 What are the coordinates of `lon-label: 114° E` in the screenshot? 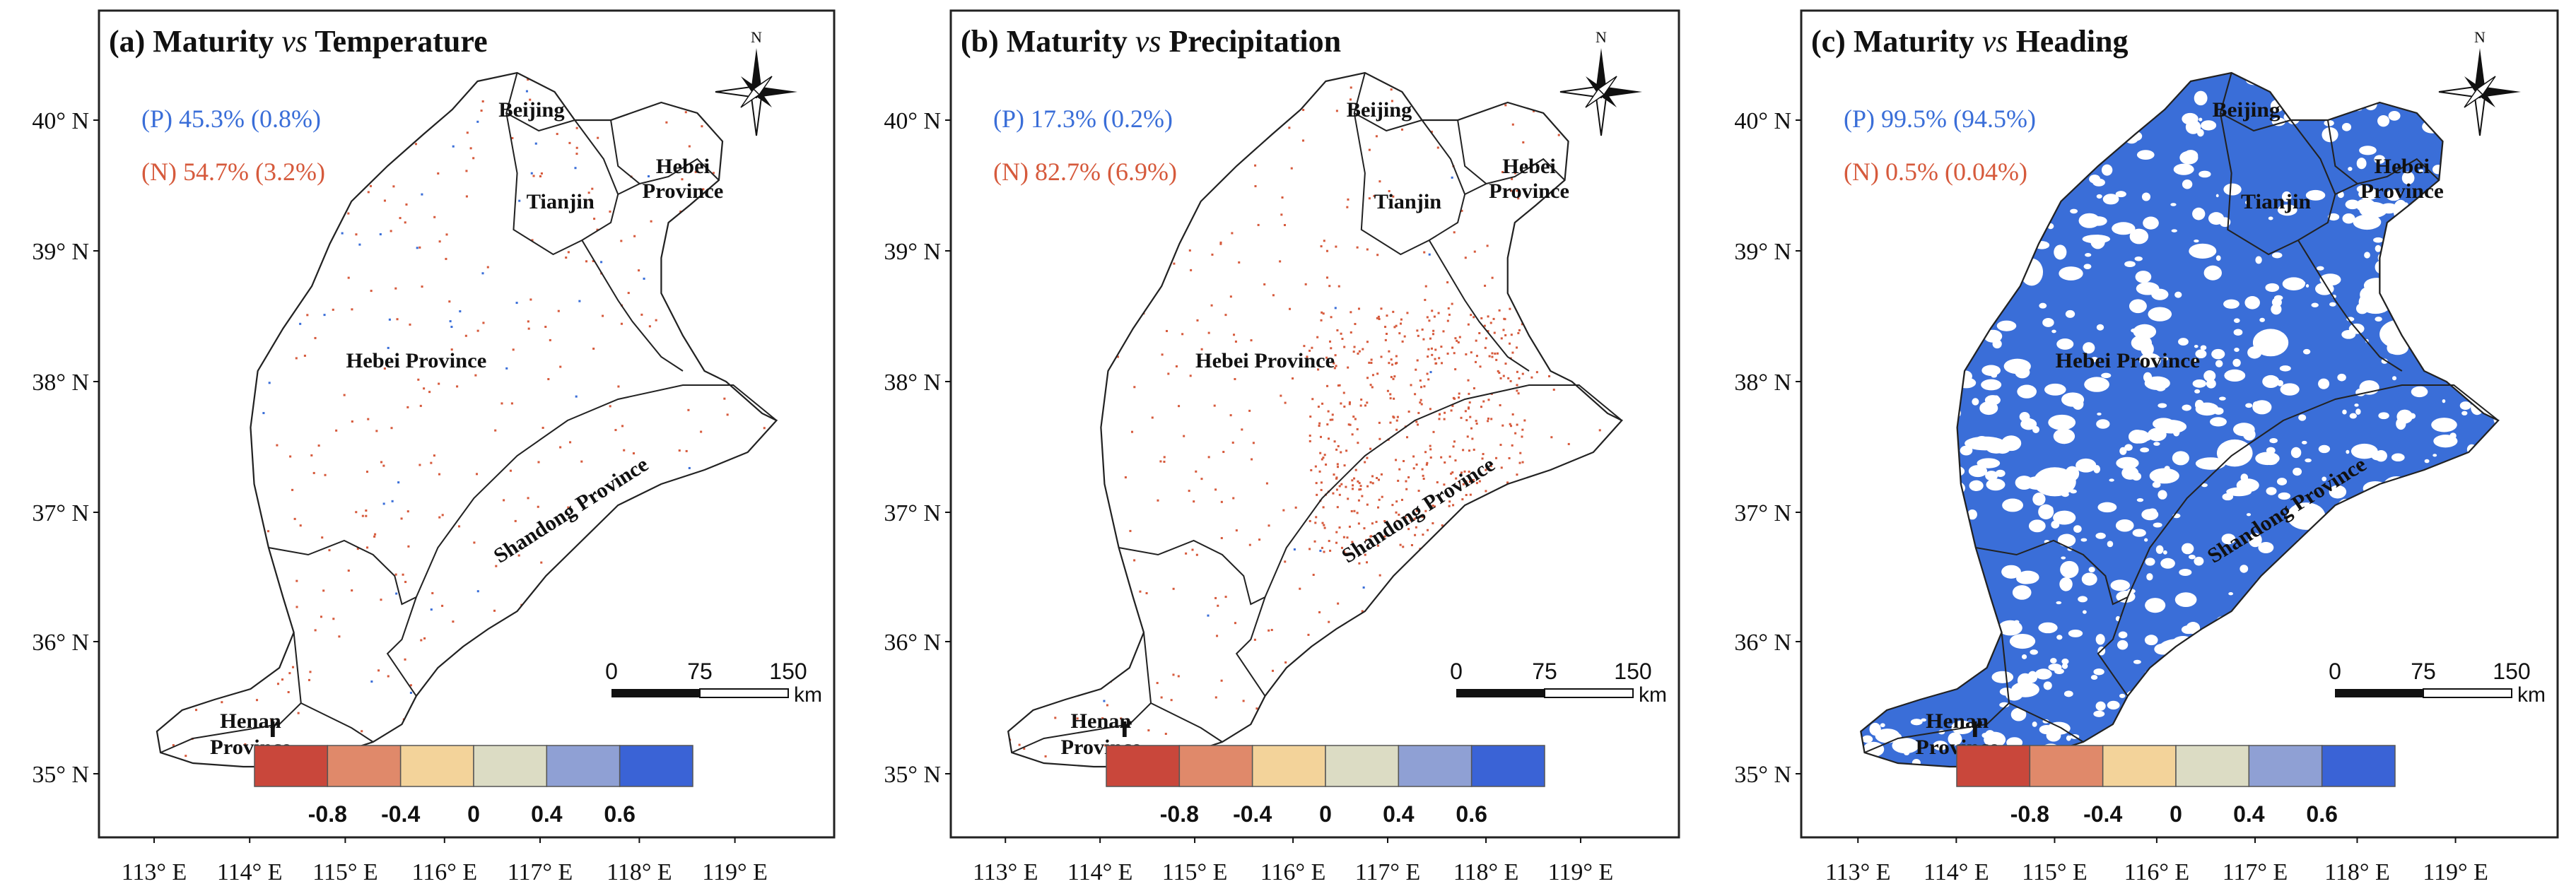 It's located at (250, 872).